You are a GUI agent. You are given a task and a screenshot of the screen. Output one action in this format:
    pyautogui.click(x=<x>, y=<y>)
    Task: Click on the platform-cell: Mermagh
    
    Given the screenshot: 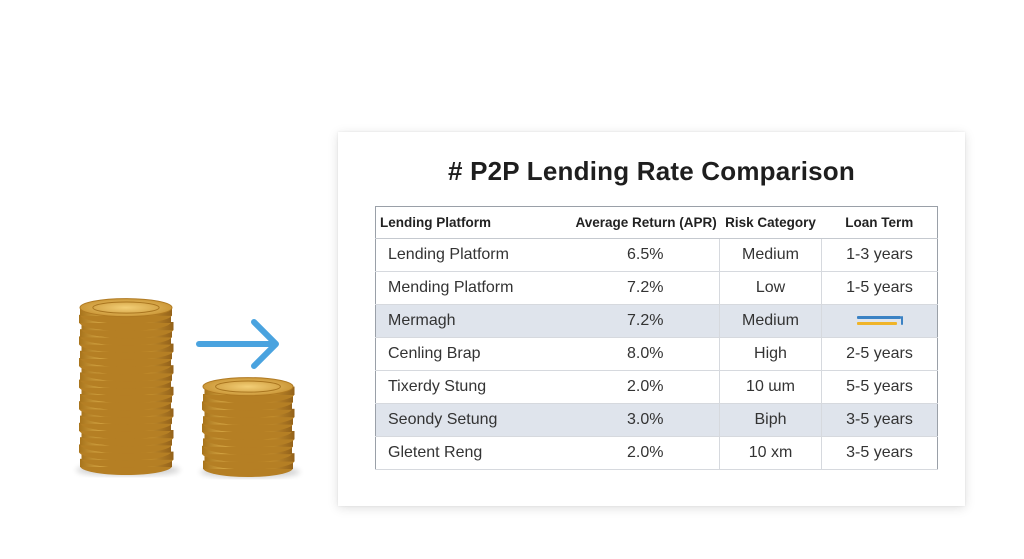 What is the action you would take?
    pyautogui.click(x=473, y=321)
    